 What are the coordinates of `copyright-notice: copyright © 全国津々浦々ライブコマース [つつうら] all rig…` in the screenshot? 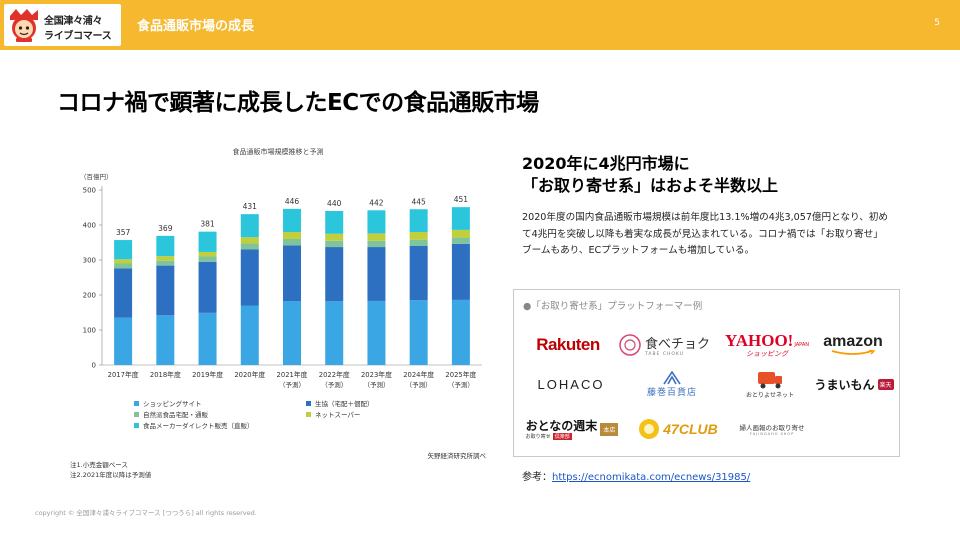 It's located at (146, 513).